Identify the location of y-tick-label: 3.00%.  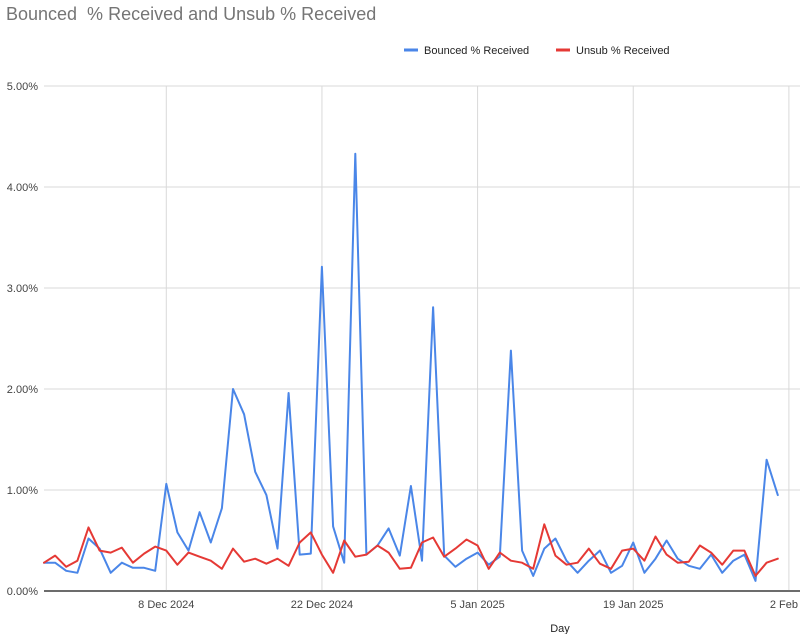
(22, 289).